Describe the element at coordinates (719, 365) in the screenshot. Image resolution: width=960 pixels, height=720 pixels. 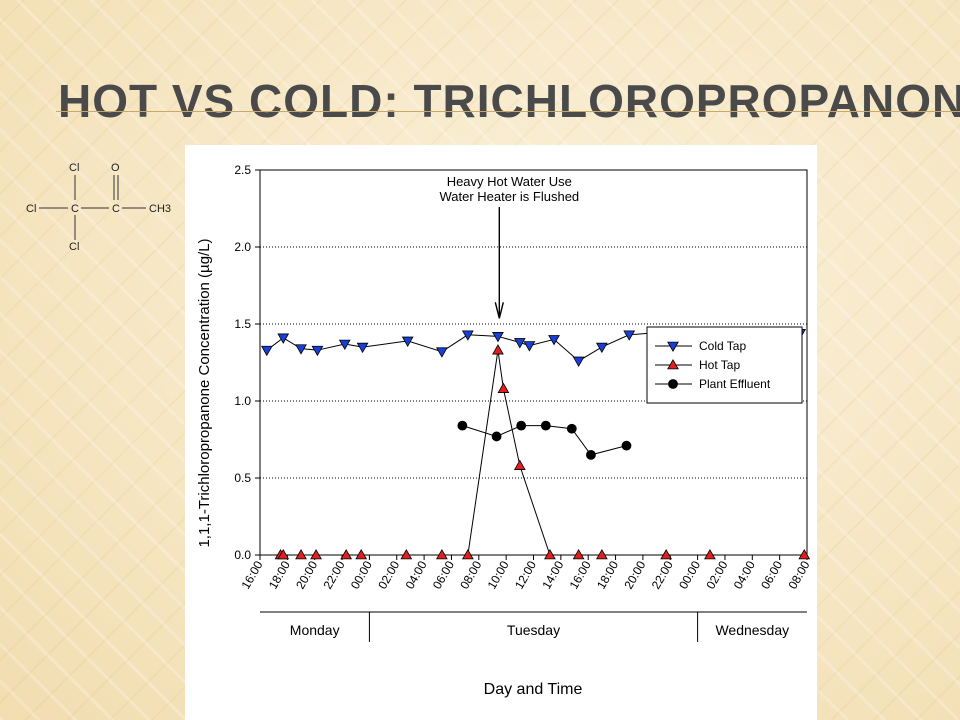
I see `legend-label-hot-tap: Hot Tap` at that location.